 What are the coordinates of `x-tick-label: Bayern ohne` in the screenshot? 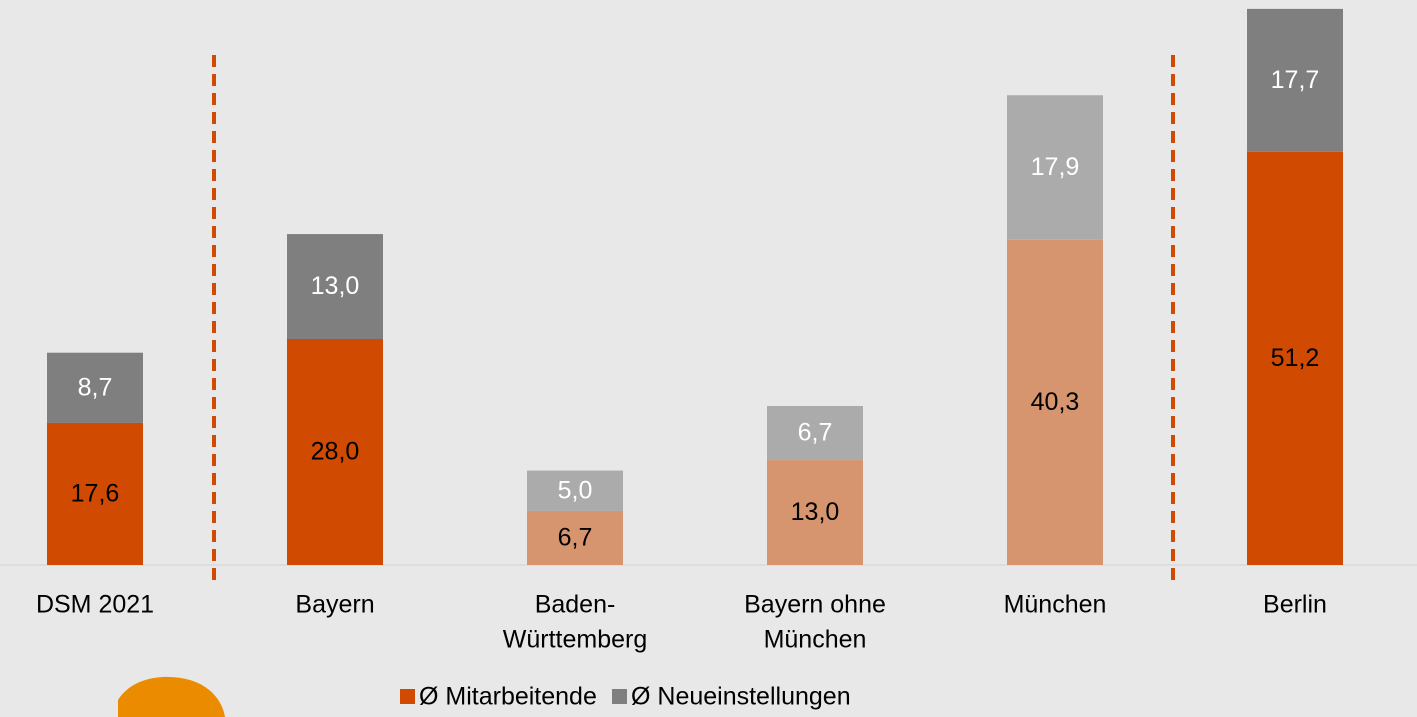 It's located at (815, 605).